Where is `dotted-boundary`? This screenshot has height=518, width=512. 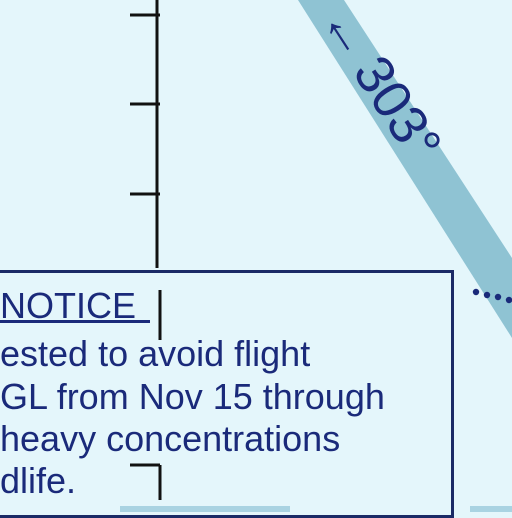
dotted-boundary is located at coordinates (492, 296).